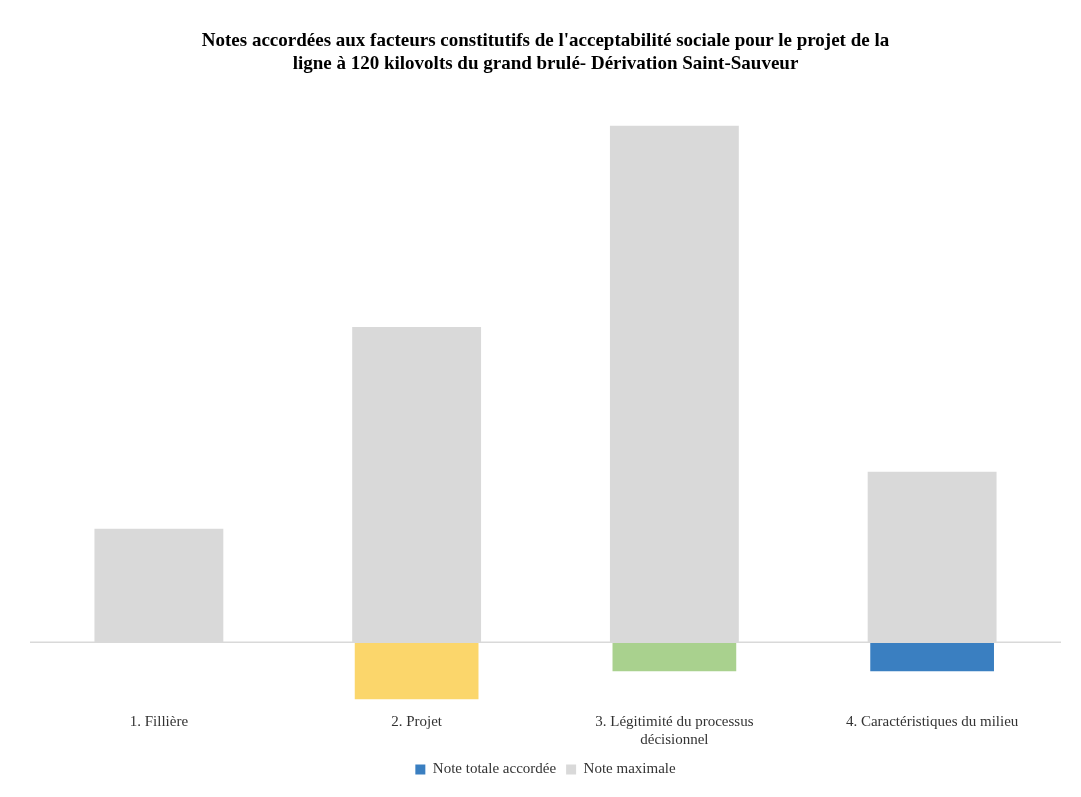 This screenshot has width=1081, height=797. What do you see at coordinates (629, 768) in the screenshot?
I see `legend-label: Note maximale` at bounding box center [629, 768].